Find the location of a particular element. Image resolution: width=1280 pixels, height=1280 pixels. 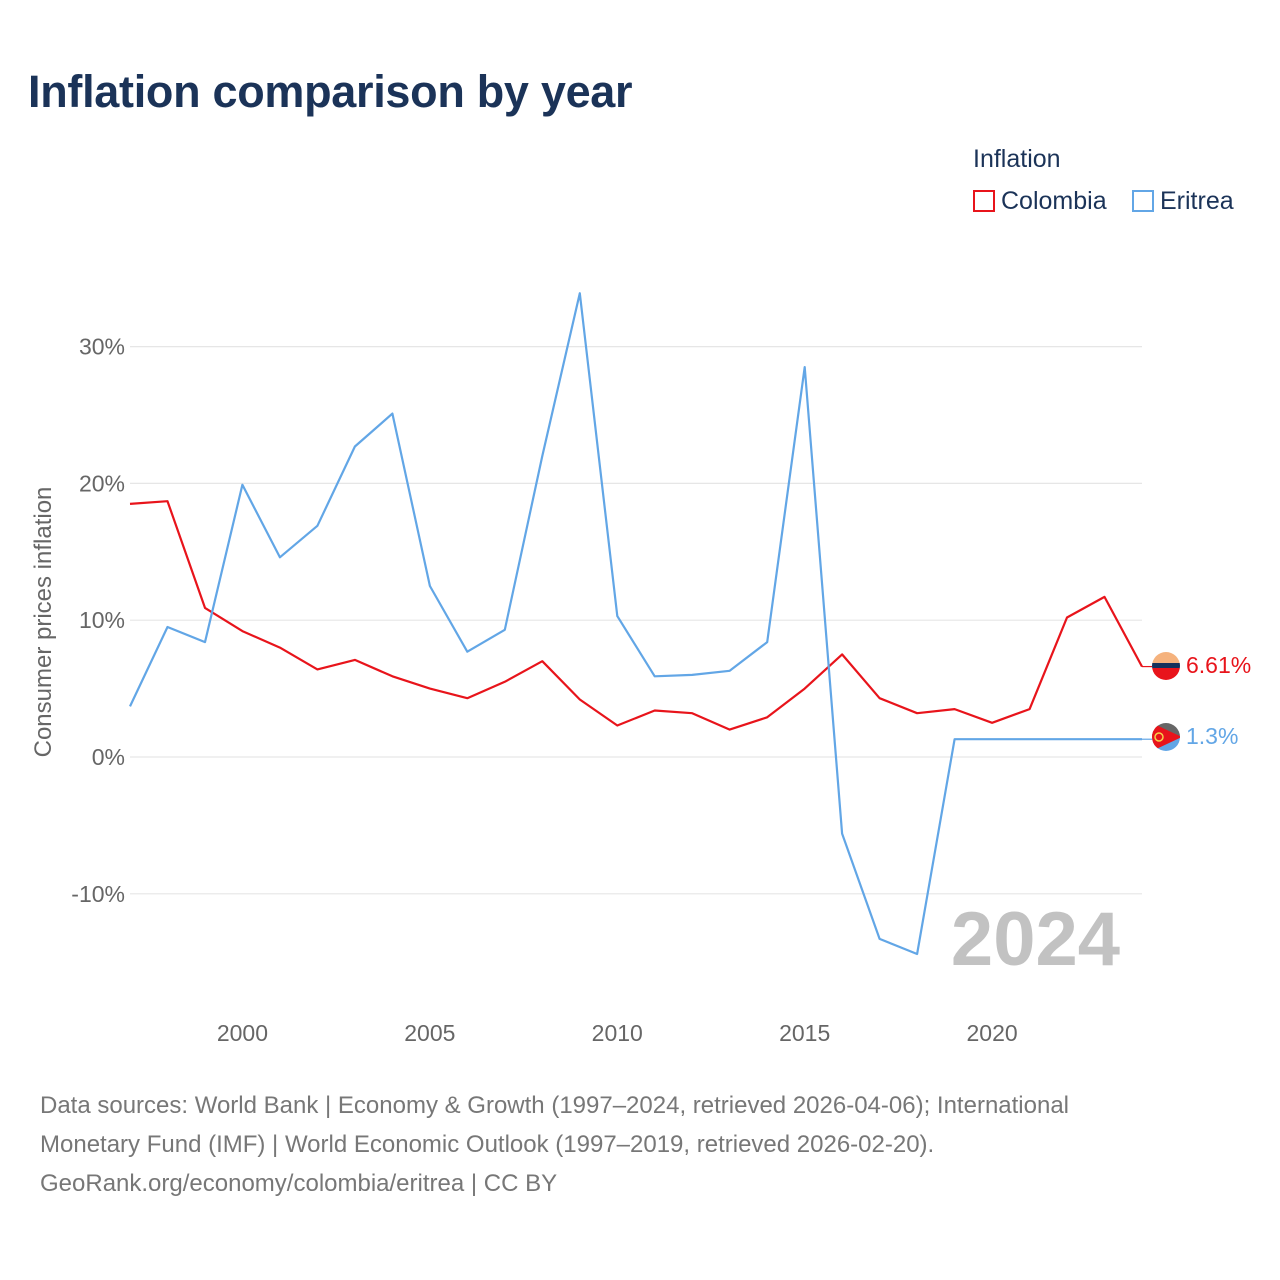

y-tick-label: 30% is located at coordinates (102, 347).